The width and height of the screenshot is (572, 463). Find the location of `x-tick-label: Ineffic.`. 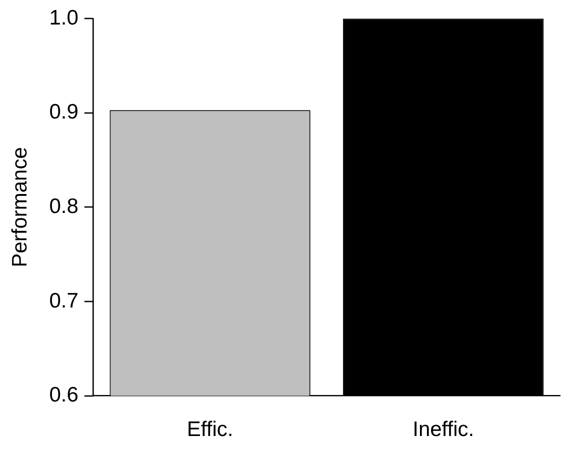

x-tick-label: Ineffic. is located at coordinates (443, 430).